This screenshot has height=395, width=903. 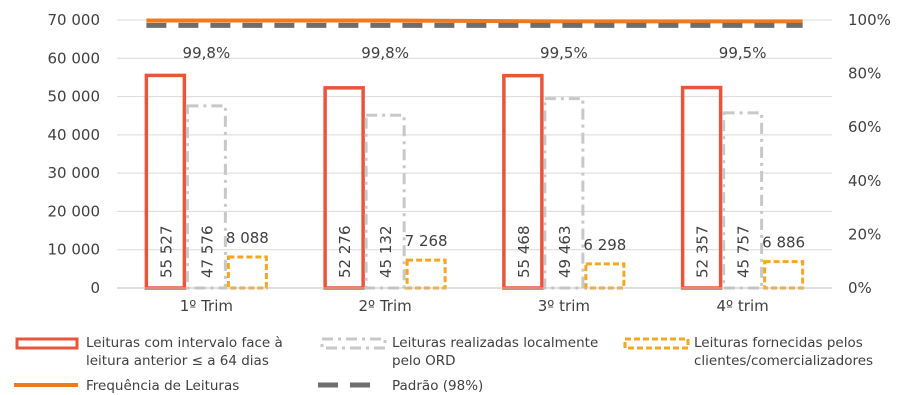 What do you see at coordinates (353, 343) in the screenshot?
I see `legend-swatch-leituras-locais` at bounding box center [353, 343].